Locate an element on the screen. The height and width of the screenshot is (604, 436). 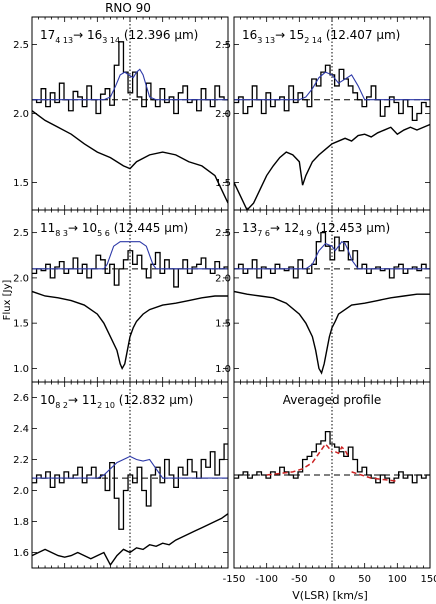
y-tick-label: 2.2 is located at coordinates (21, 460).